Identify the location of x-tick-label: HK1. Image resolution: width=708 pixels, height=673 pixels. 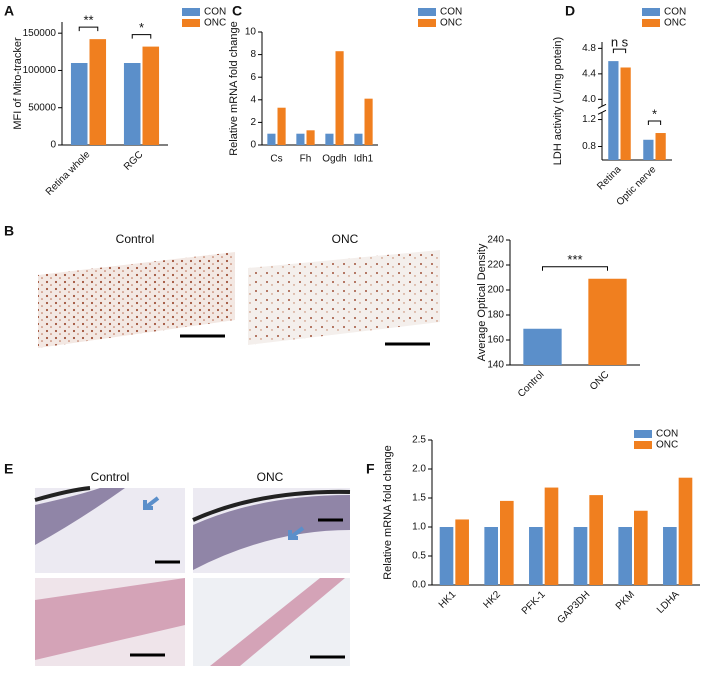
(448, 600).